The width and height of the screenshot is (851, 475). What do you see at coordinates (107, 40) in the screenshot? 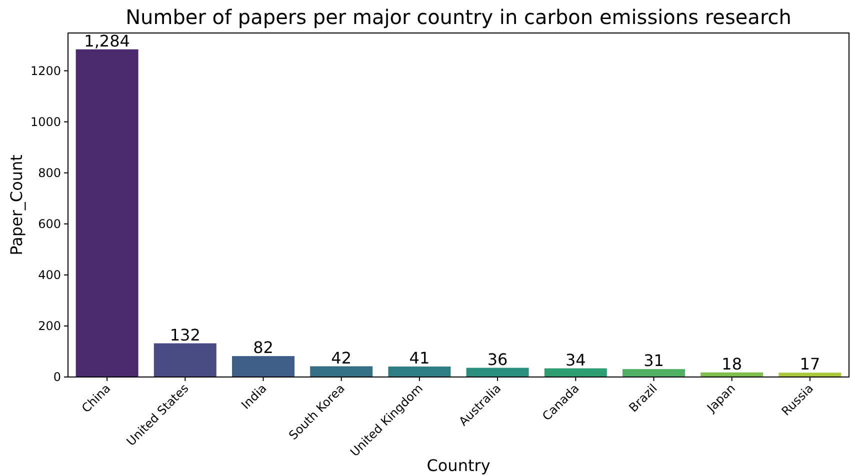
I see `data-label: 1,284` at bounding box center [107, 40].